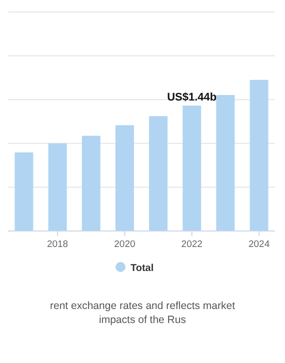  Describe the element at coordinates (125, 244) in the screenshot. I see `x-tick-label: 2020` at that location.